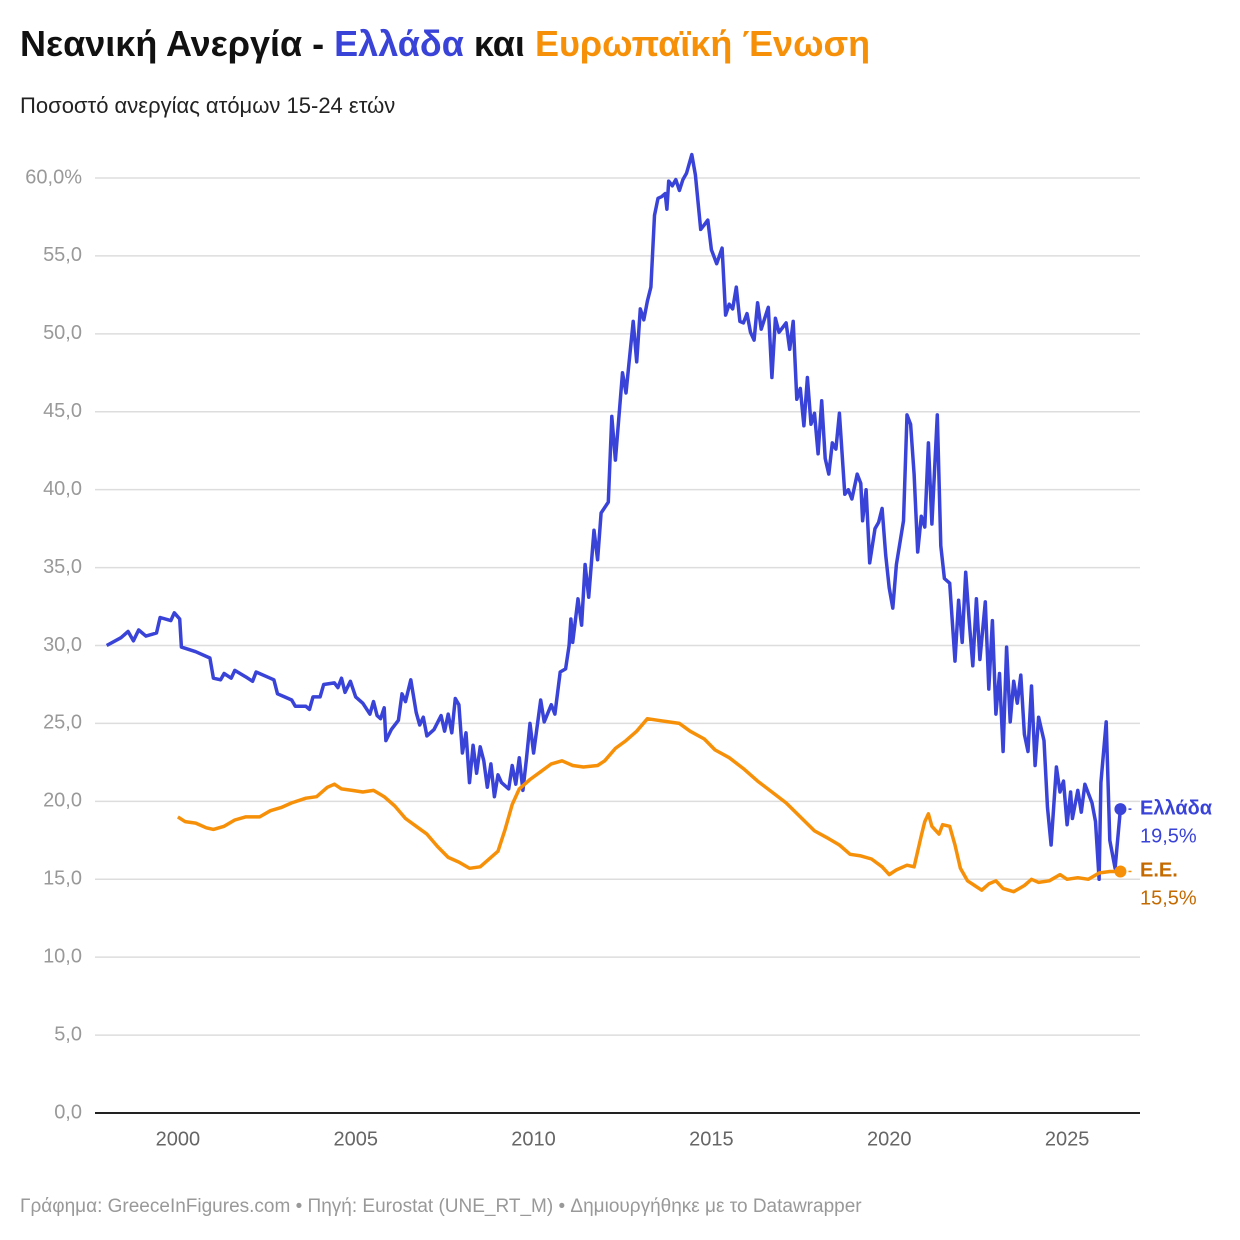 This screenshot has height=1240, width=1240. I want to click on x-tick-label: 2020, so click(889, 1139).